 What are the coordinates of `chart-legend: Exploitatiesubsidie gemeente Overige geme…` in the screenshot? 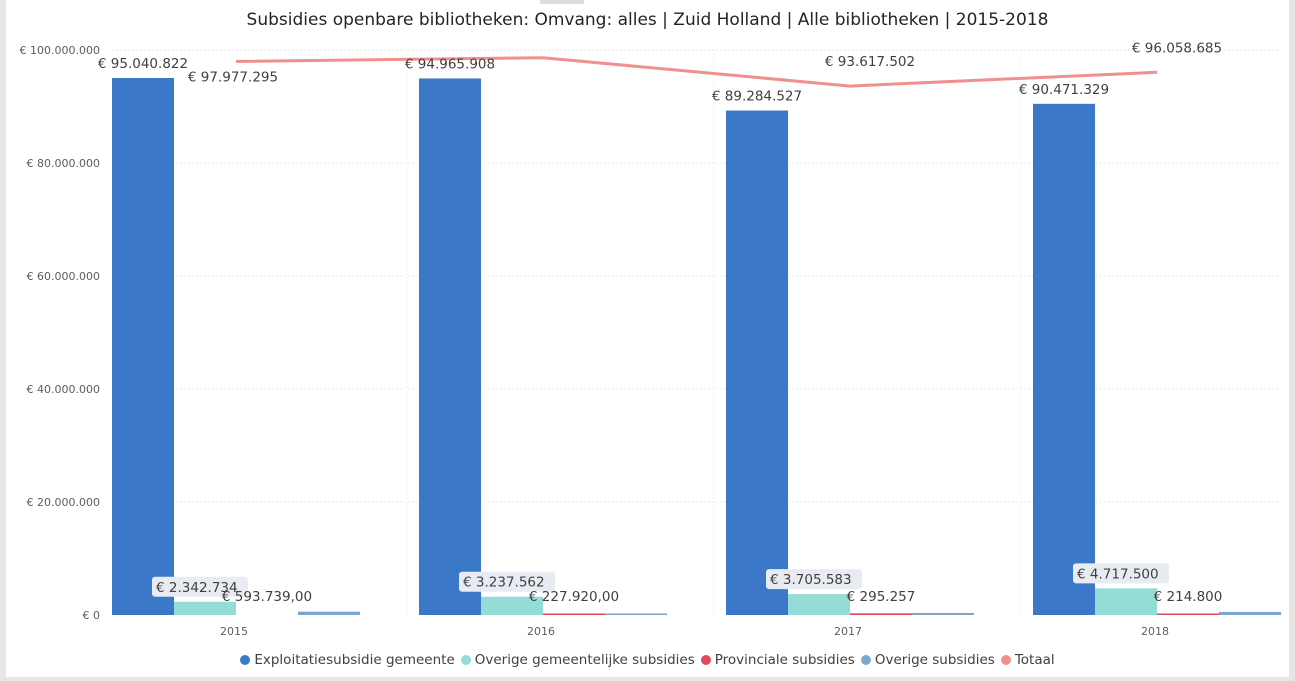 It's located at (647, 660).